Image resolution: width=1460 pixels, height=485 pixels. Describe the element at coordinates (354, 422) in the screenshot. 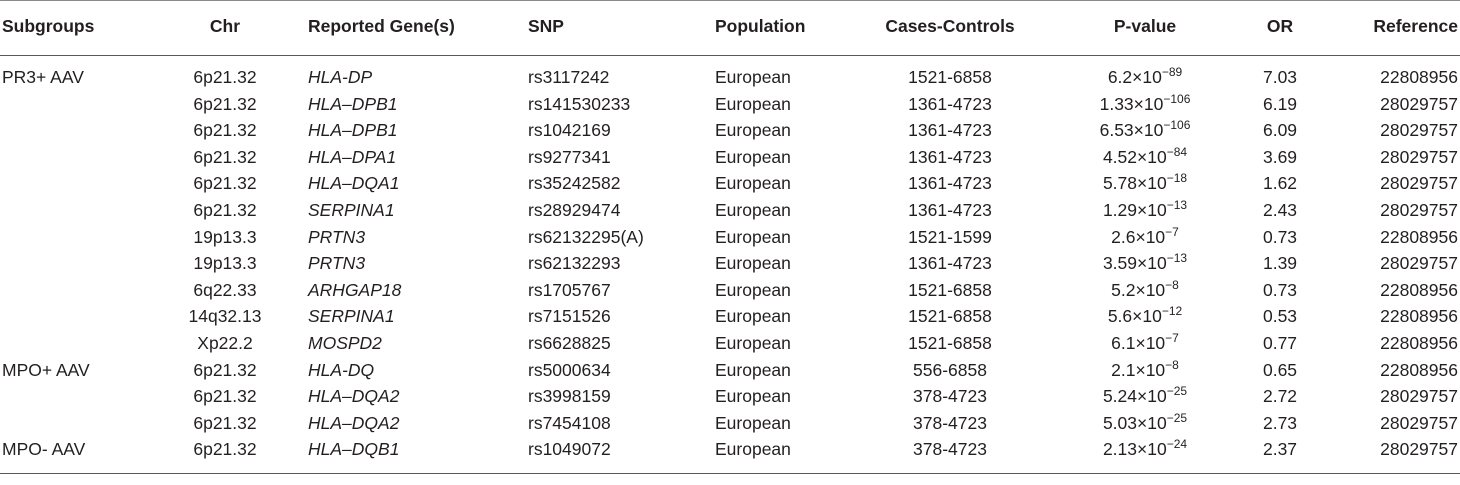

I see `cell-gene: HLA–DQA2` at that location.